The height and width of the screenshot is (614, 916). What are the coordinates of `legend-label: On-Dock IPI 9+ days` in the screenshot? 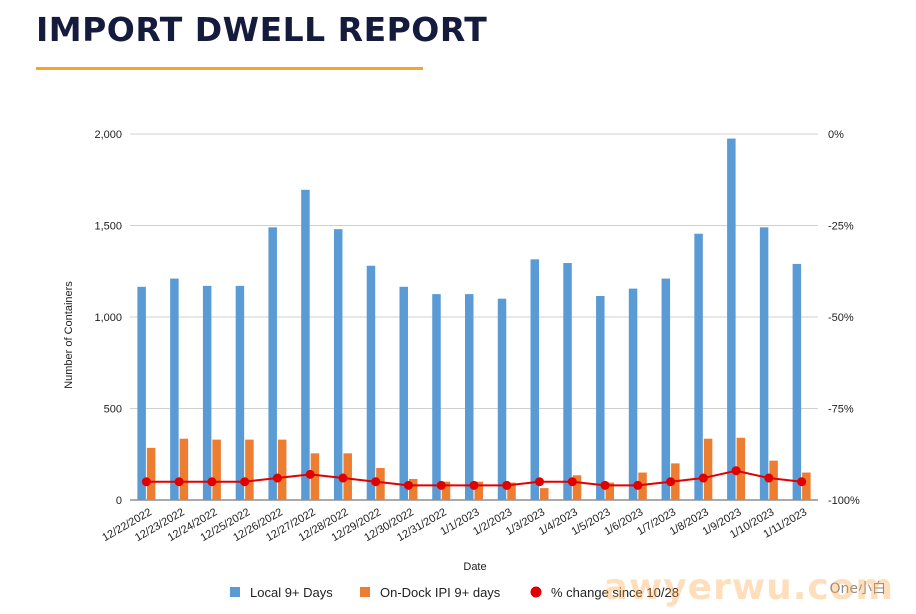 It's located at (440, 592).